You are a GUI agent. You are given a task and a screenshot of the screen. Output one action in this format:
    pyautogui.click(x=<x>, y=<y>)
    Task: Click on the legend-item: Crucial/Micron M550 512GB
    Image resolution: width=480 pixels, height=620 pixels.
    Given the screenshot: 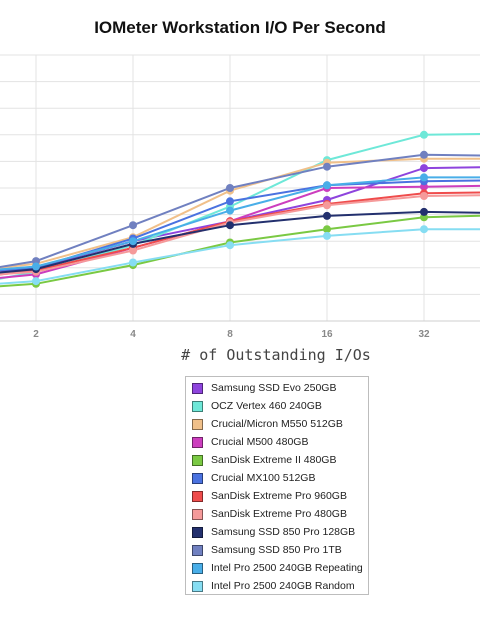 What is the action you would take?
    pyautogui.click(x=280, y=424)
    